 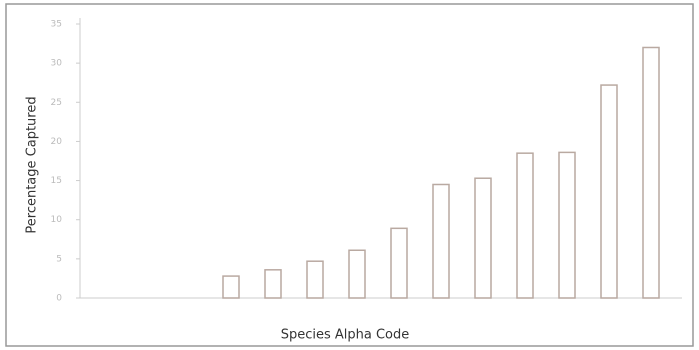 What do you see at coordinates (59, 259) in the screenshot?
I see `y-tick-label: 5` at bounding box center [59, 259].